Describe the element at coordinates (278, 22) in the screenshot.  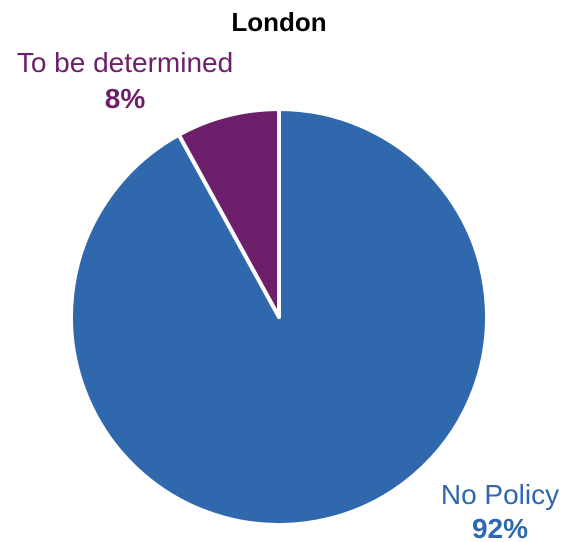
I see `chart-title: London` at that location.